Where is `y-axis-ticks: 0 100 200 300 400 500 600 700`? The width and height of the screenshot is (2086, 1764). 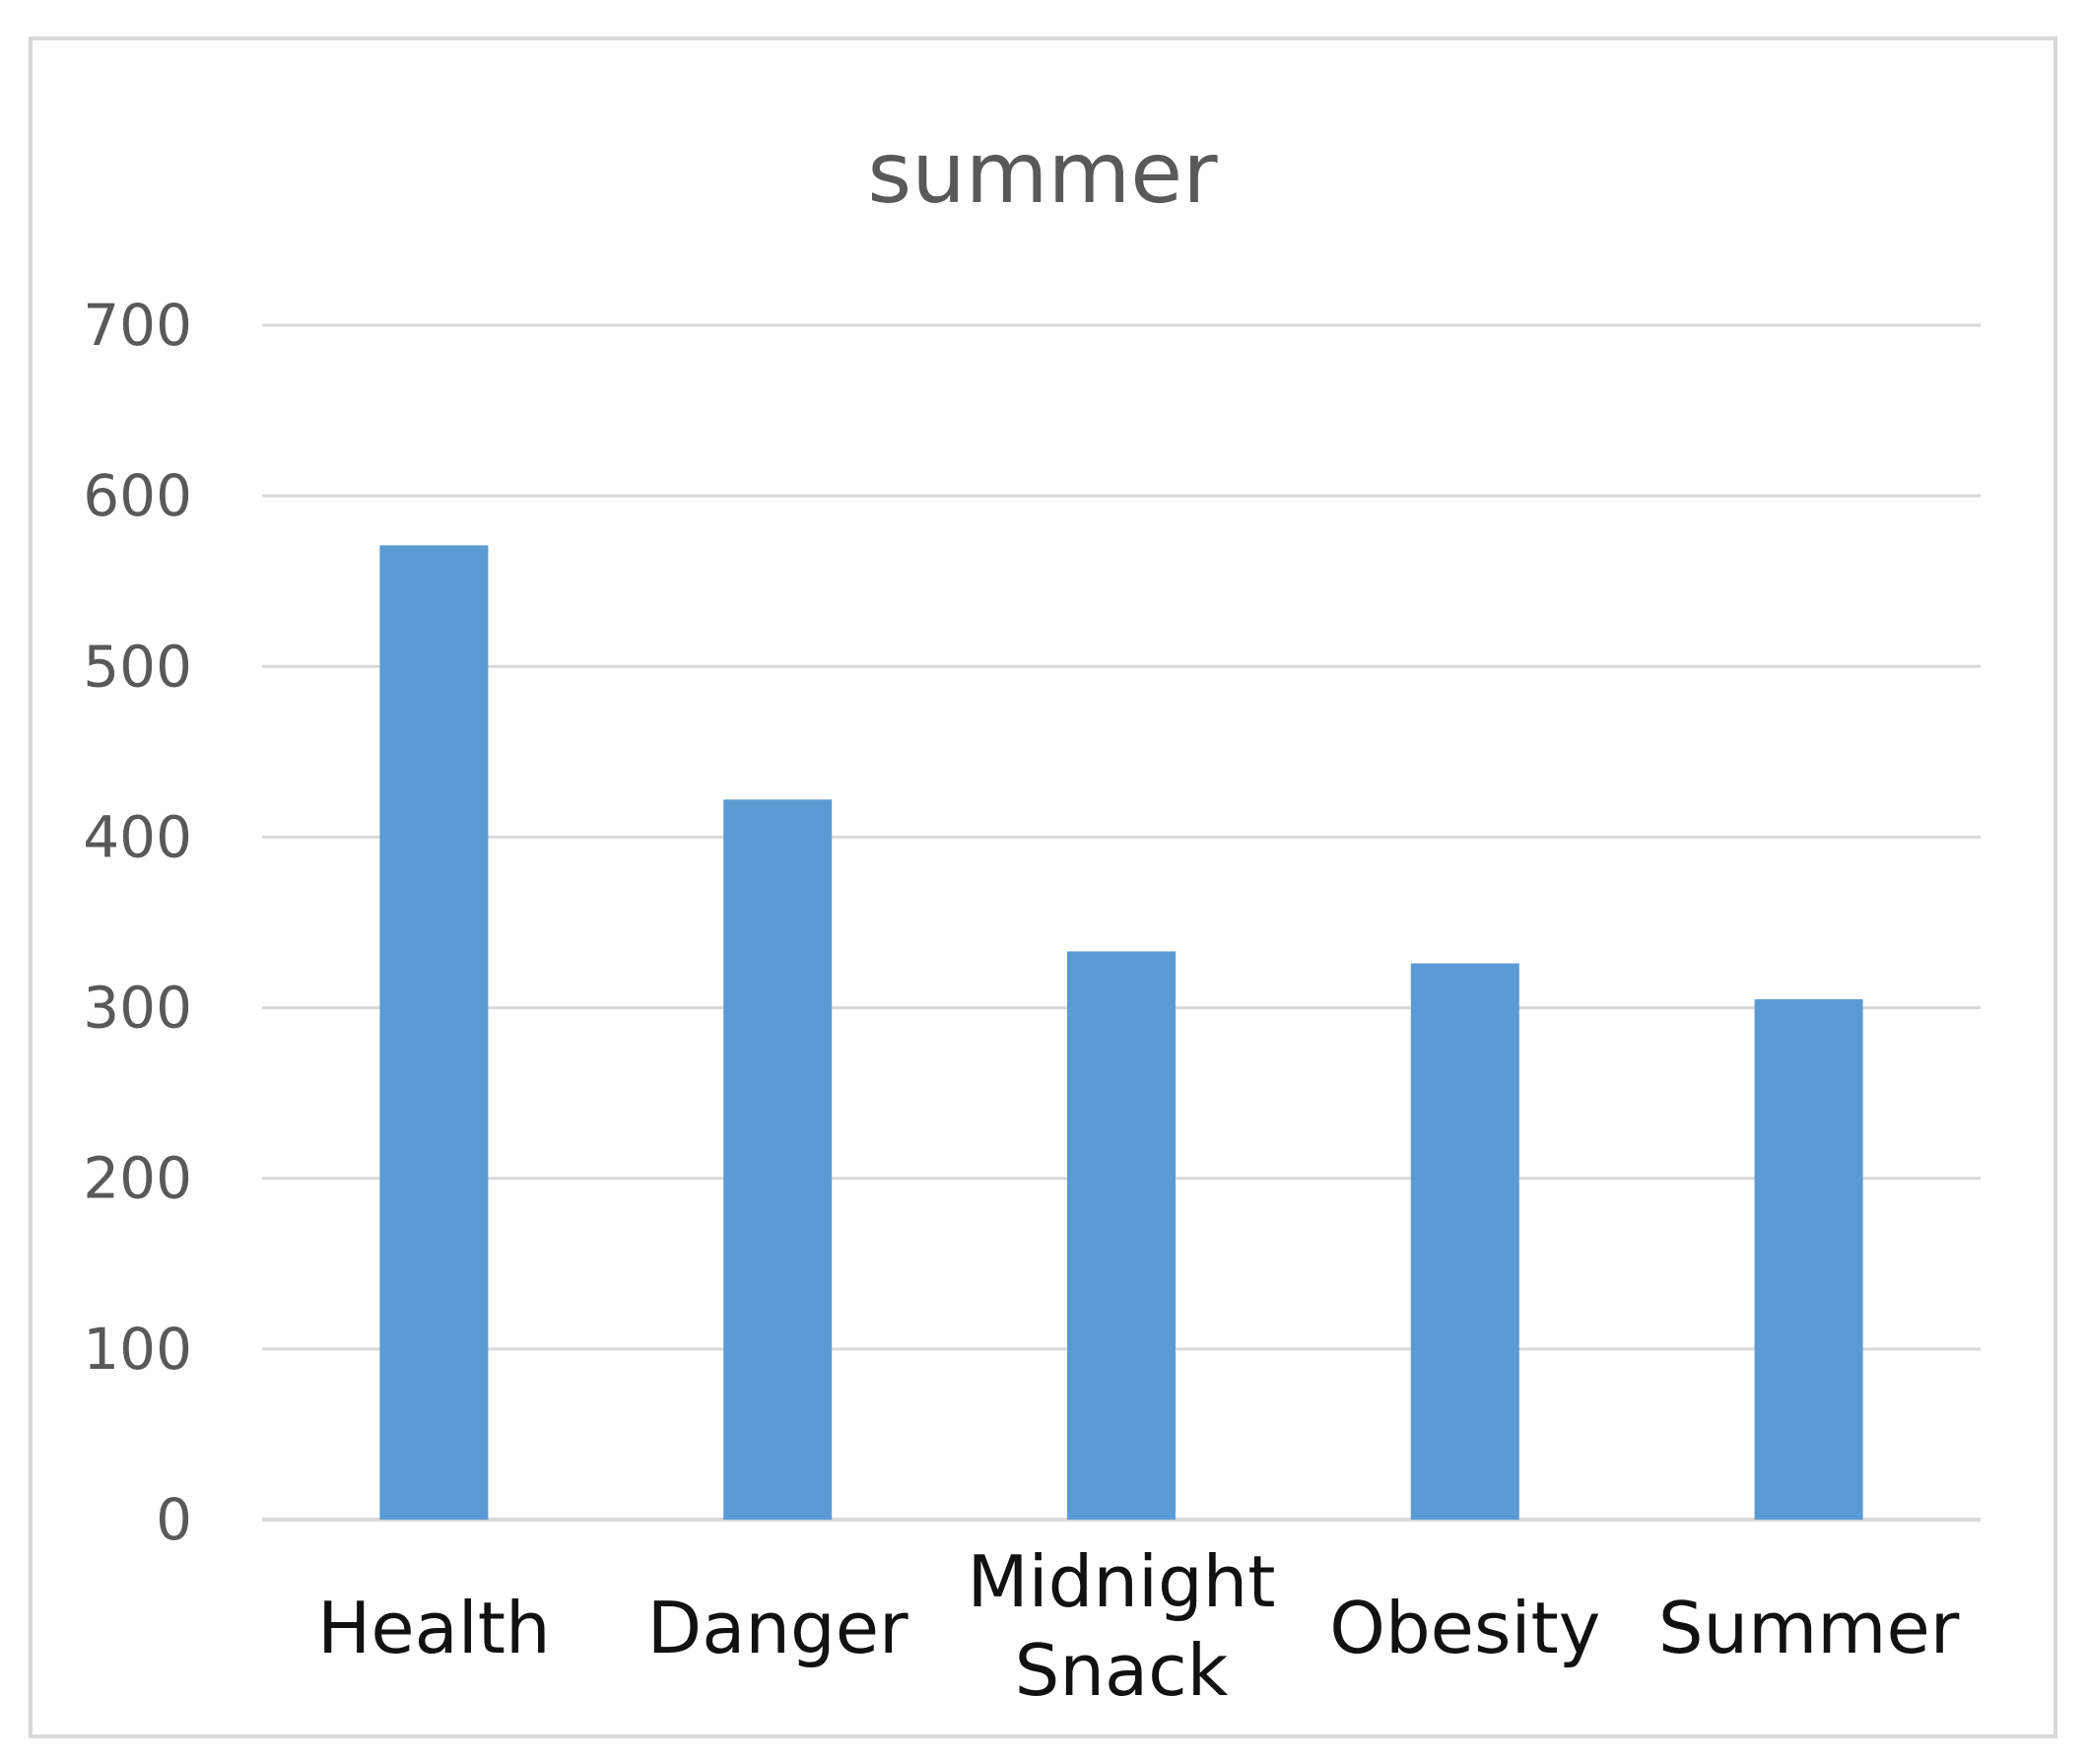 y-axis-ticks: 0 100 200 300 400 500 600 700 is located at coordinates (137, 922).